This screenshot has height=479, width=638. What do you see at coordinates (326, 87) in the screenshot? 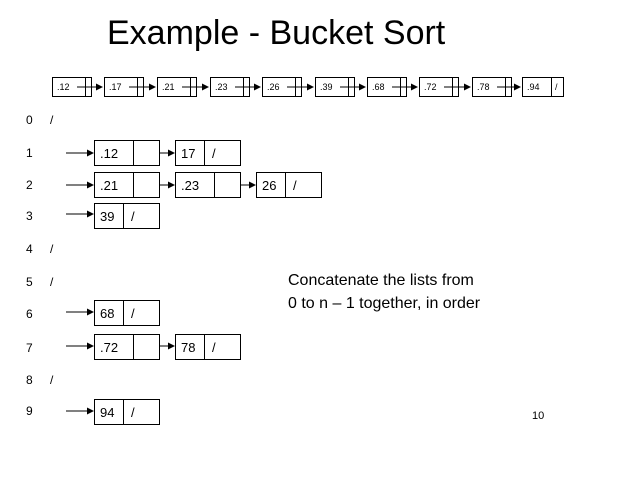
I see `input-value: .39` at bounding box center [326, 87].